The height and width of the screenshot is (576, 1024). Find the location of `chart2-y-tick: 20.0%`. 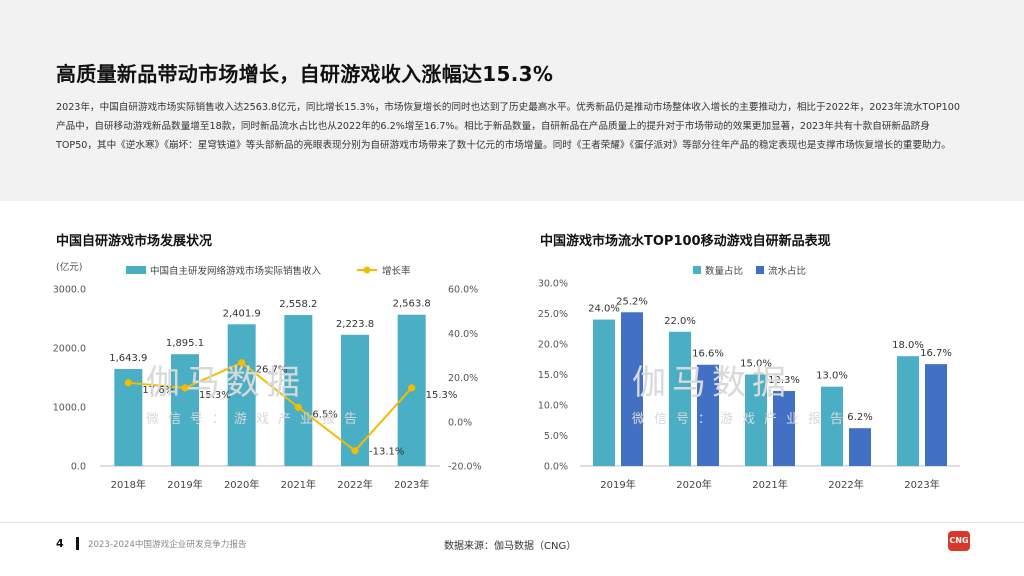

chart2-y-tick: 20.0% is located at coordinates (553, 345).